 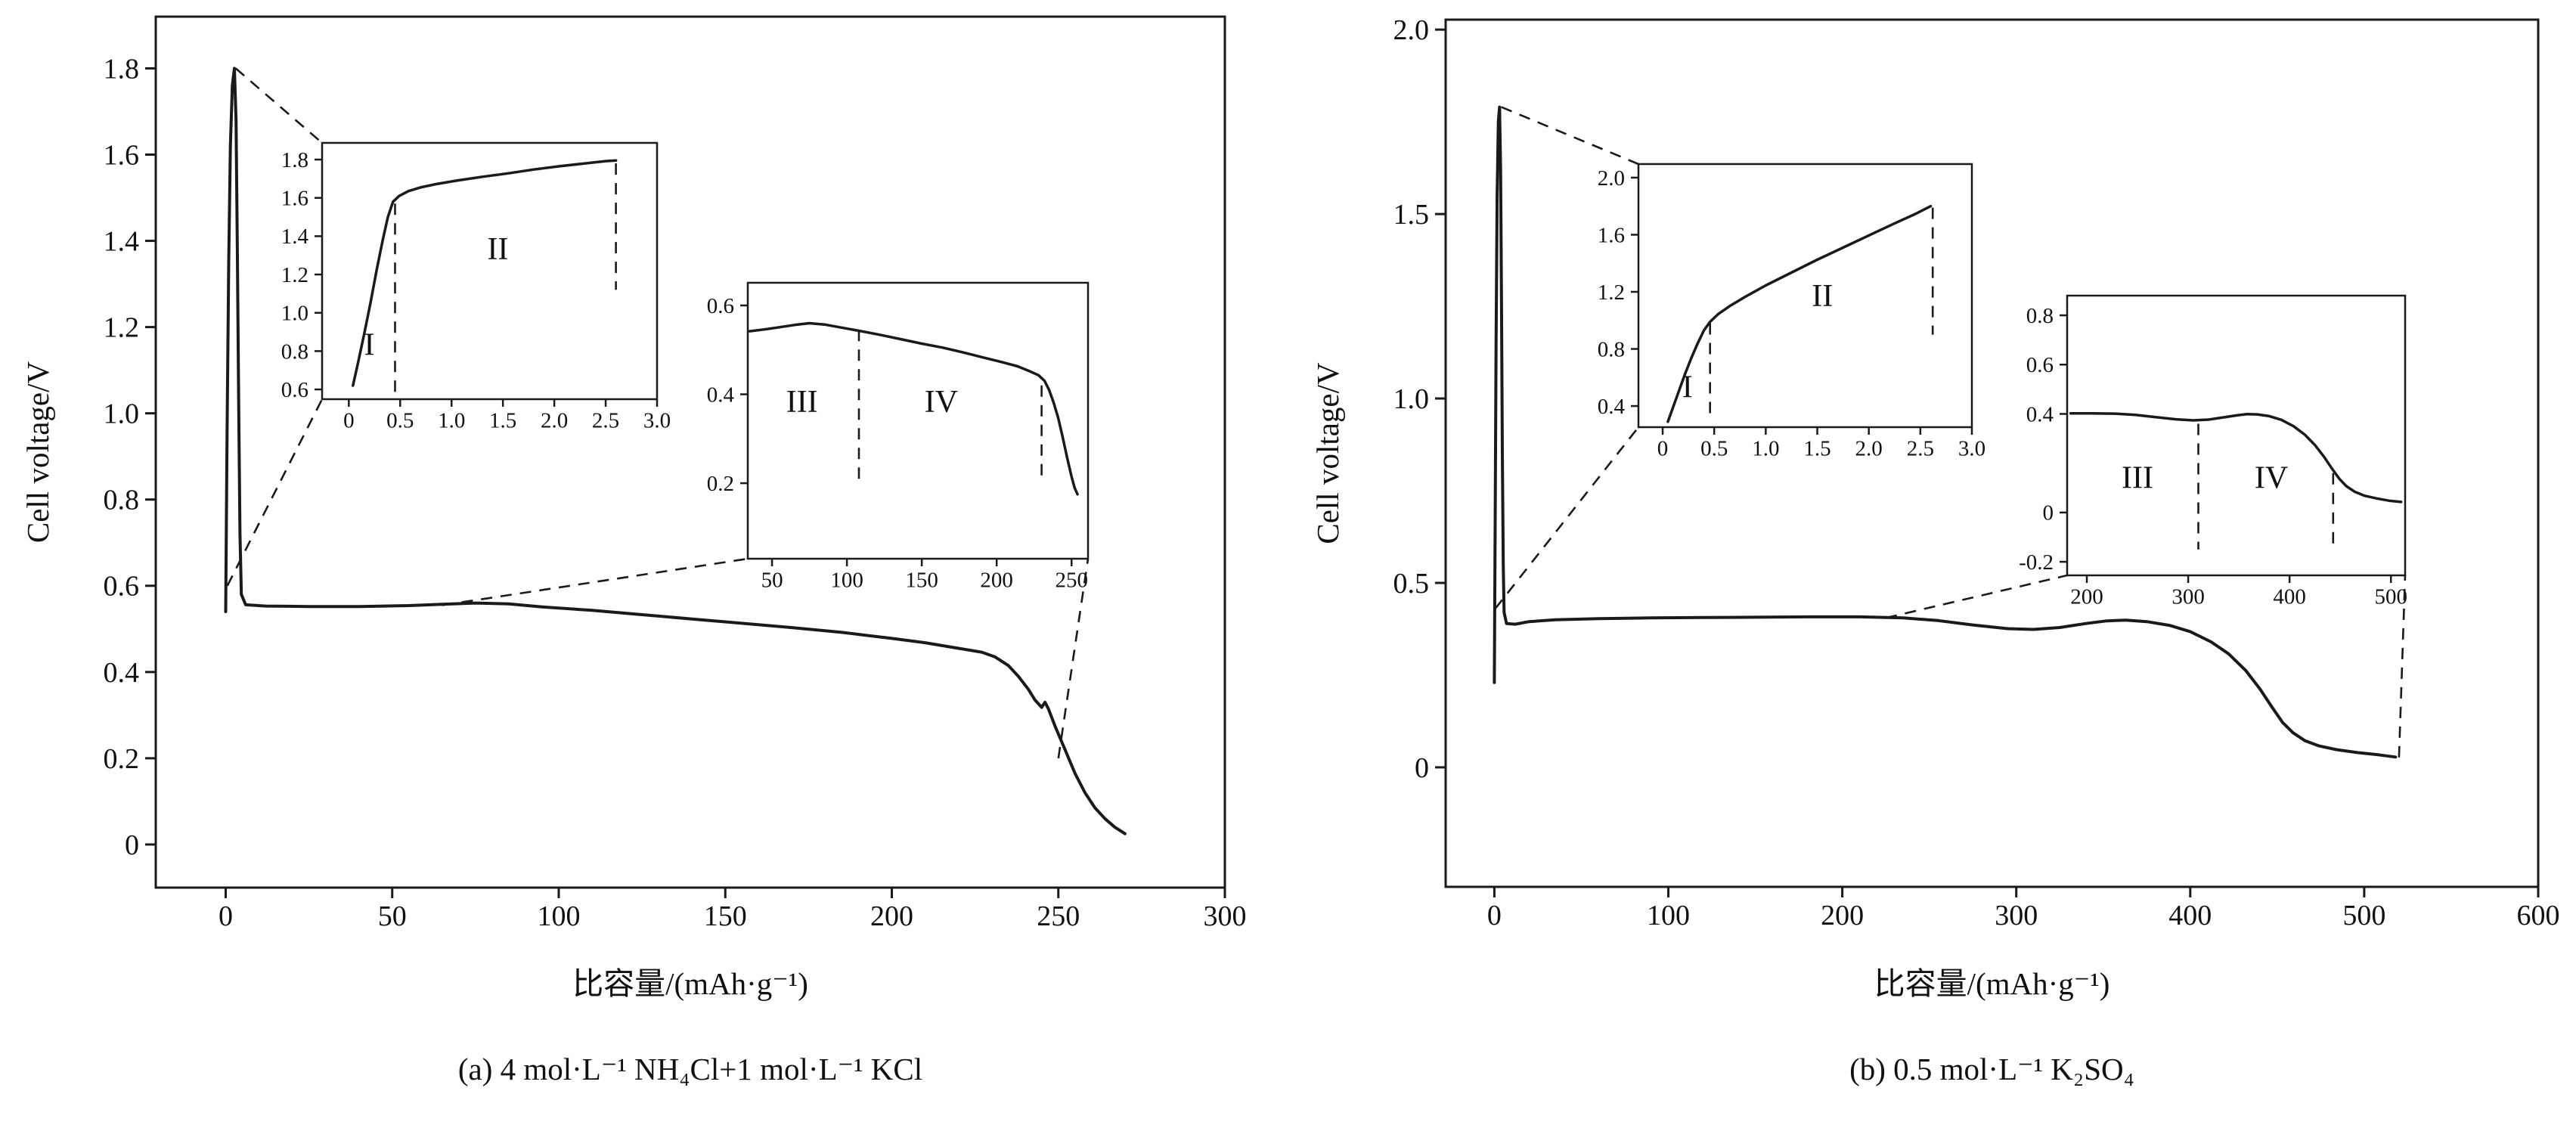 I want to click on y-tick-label: 1.5, so click(x=1412, y=215).